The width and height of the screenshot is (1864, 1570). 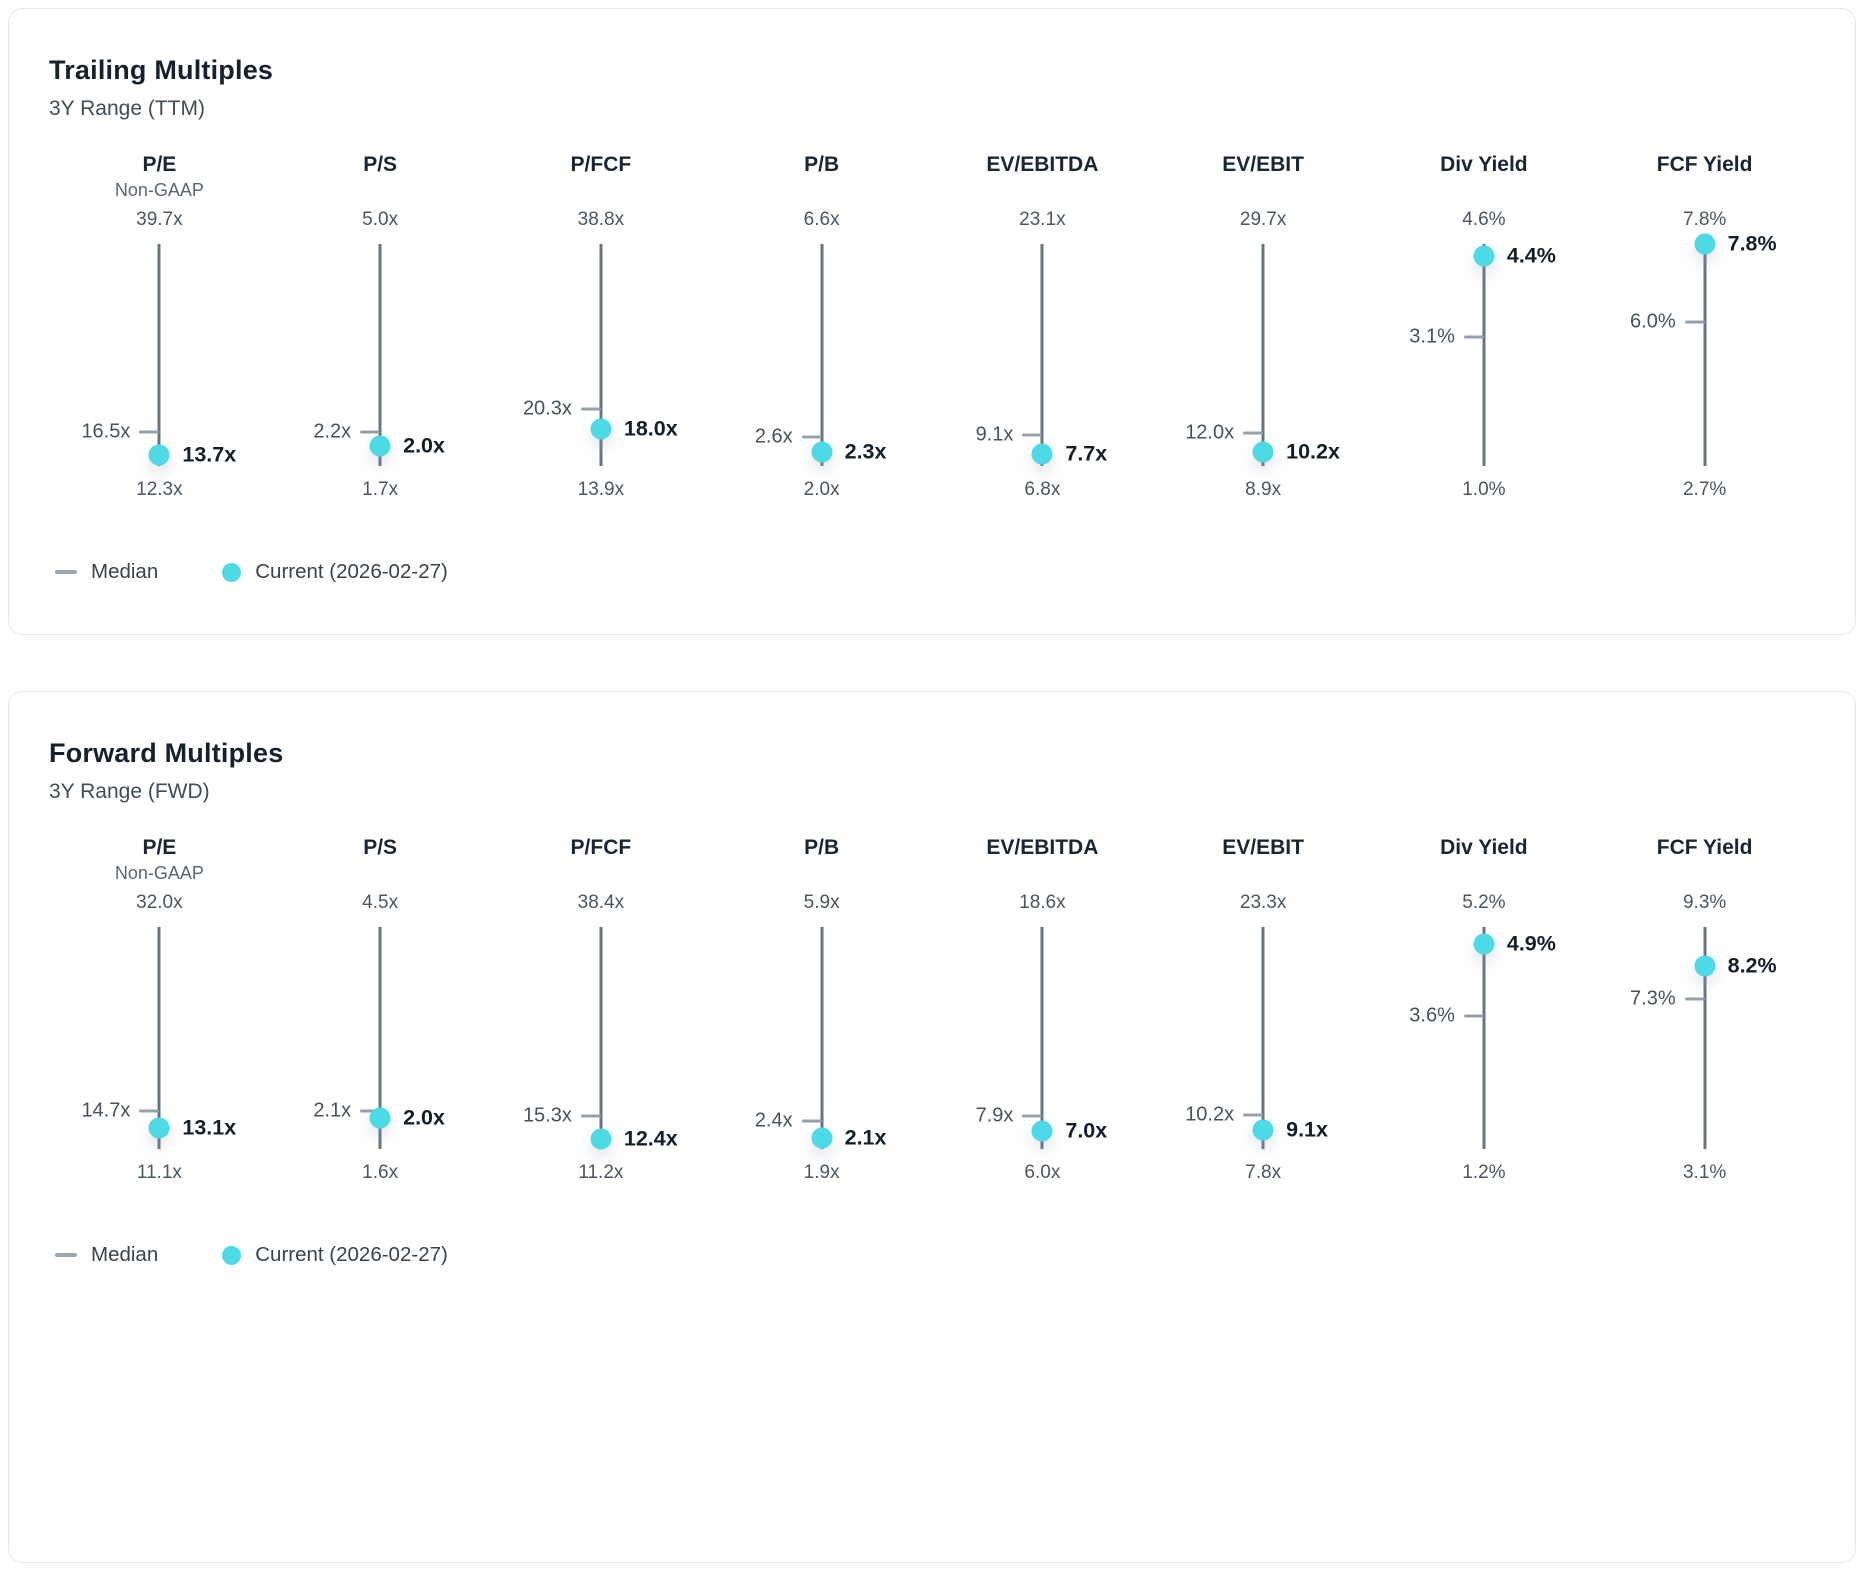 What do you see at coordinates (1069, 453) in the screenshot?
I see `current-marker: 7.7x` at bounding box center [1069, 453].